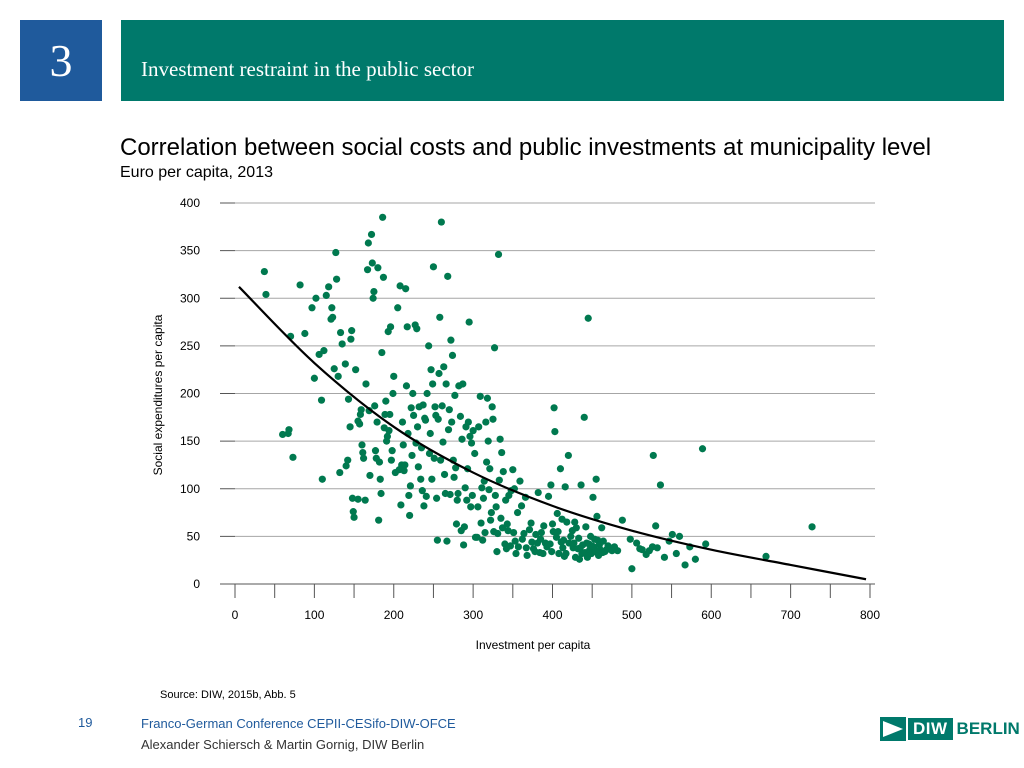 Image resolution: width=1024 pixels, height=768 pixels. What do you see at coordinates (190, 298) in the screenshot?
I see `y-tick-label-300: 300` at bounding box center [190, 298].